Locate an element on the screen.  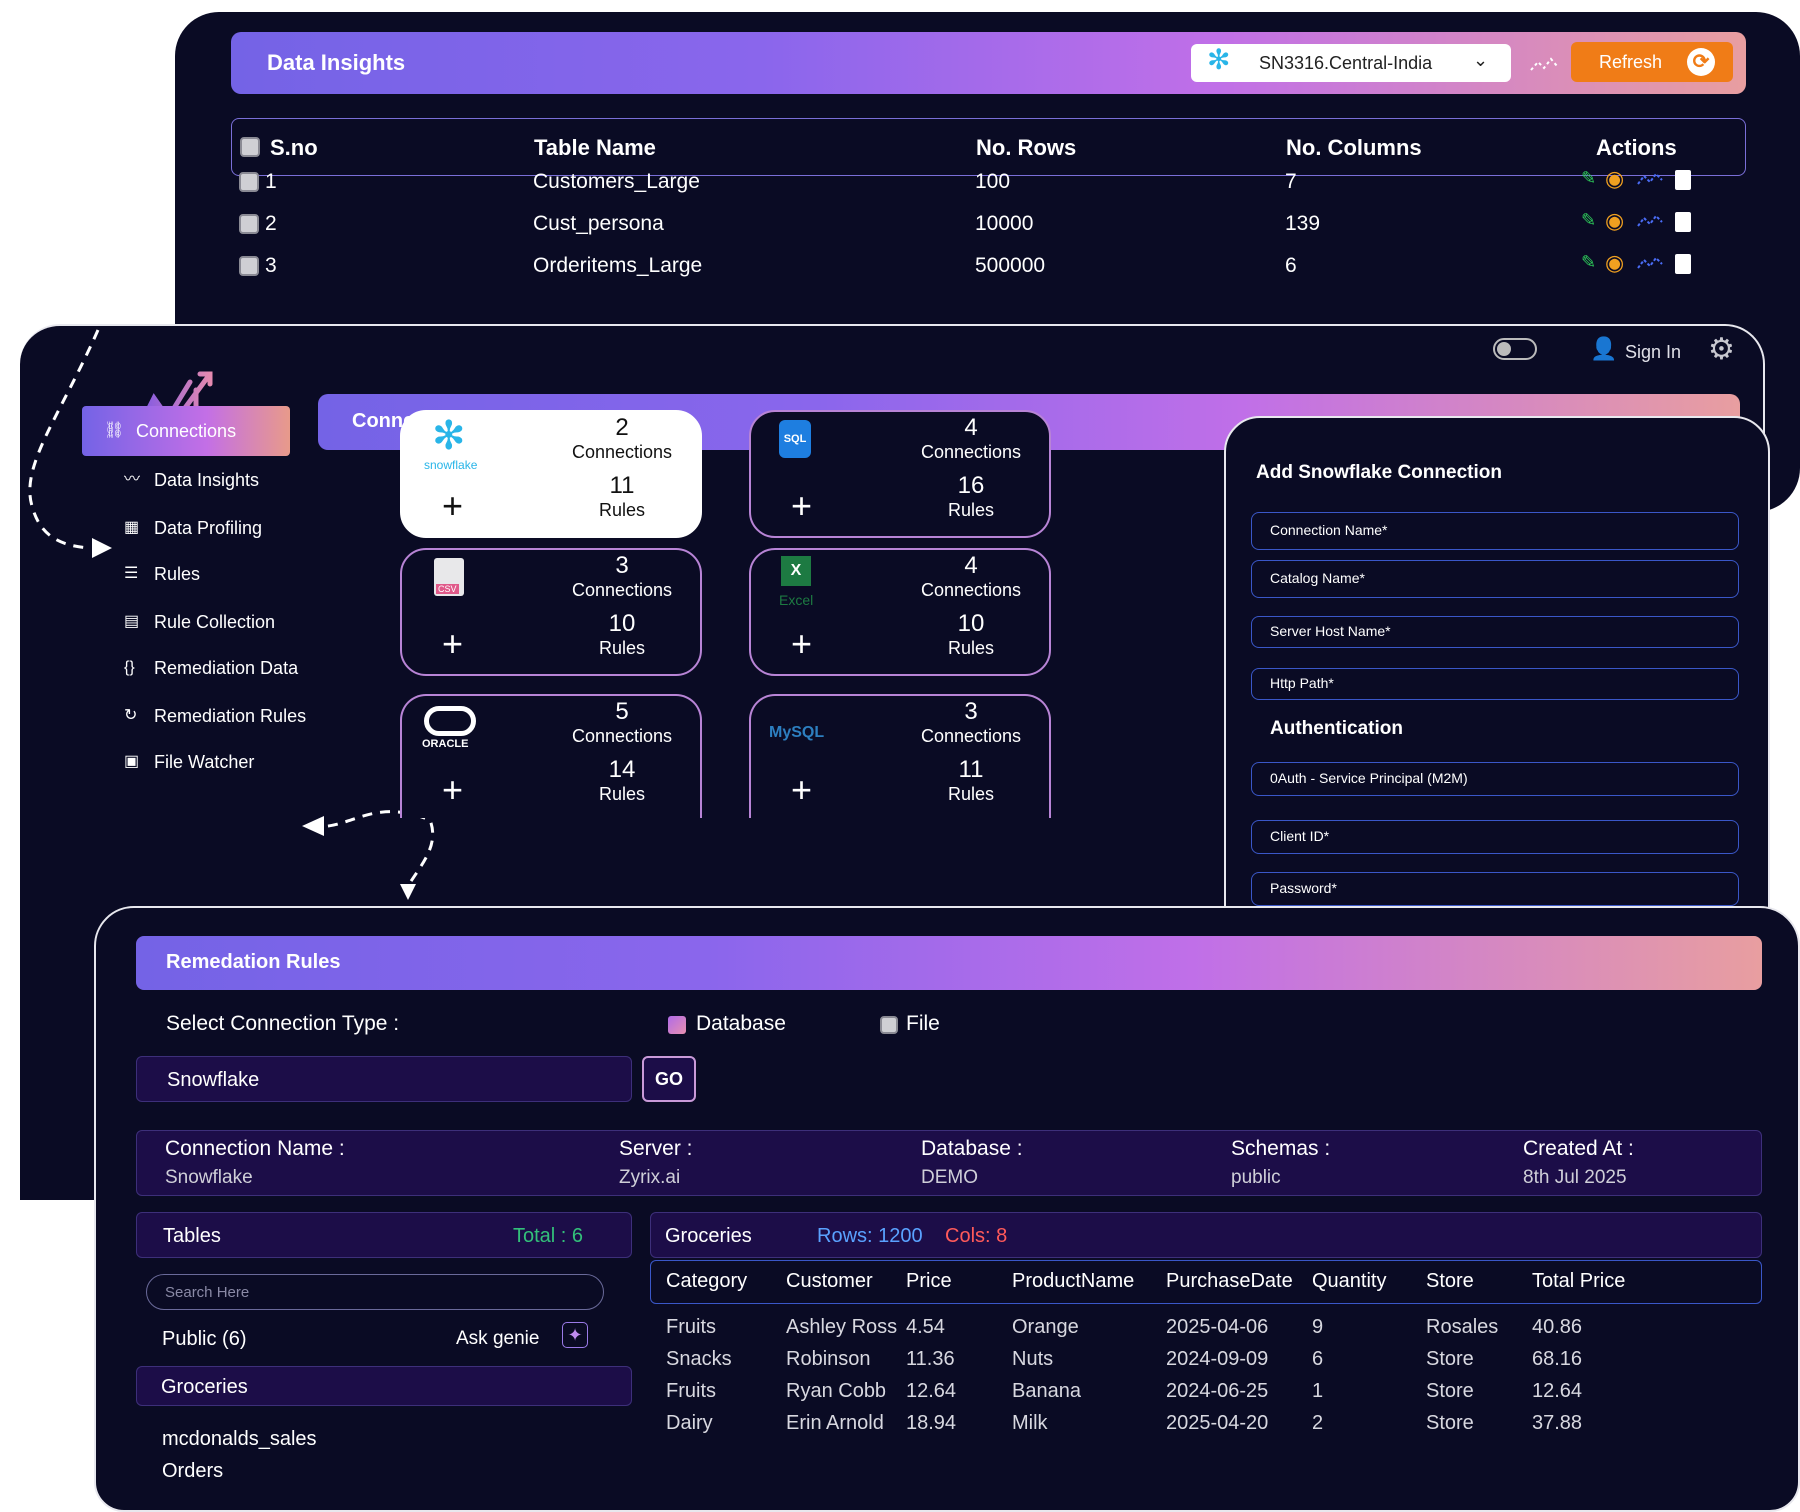
sidebar-item-remediation-rules: refresh-gear-icon ↻ Remediation Rules is located at coordinates (225, 716).